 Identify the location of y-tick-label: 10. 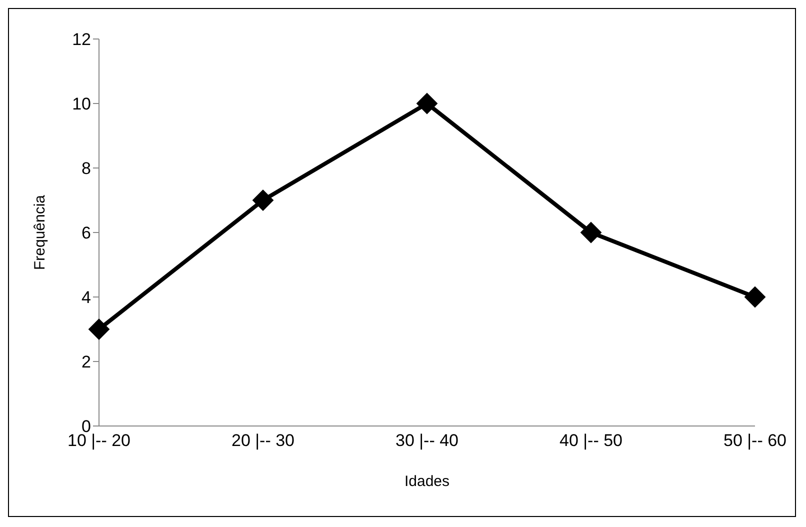
(81, 104).